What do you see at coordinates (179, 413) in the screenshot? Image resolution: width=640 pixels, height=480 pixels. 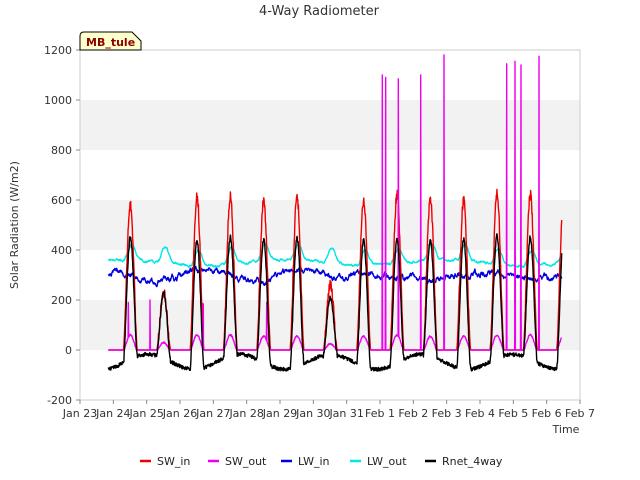 I see `x-tick-label: Jan 26` at bounding box center [179, 413].